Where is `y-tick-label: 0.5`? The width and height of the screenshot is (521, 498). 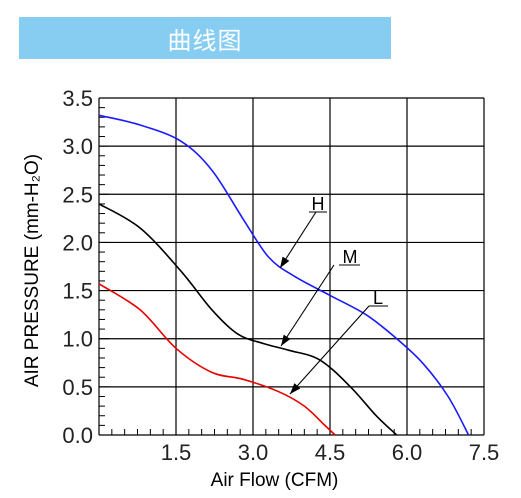 y-tick-label: 0.5 is located at coordinates (77, 387).